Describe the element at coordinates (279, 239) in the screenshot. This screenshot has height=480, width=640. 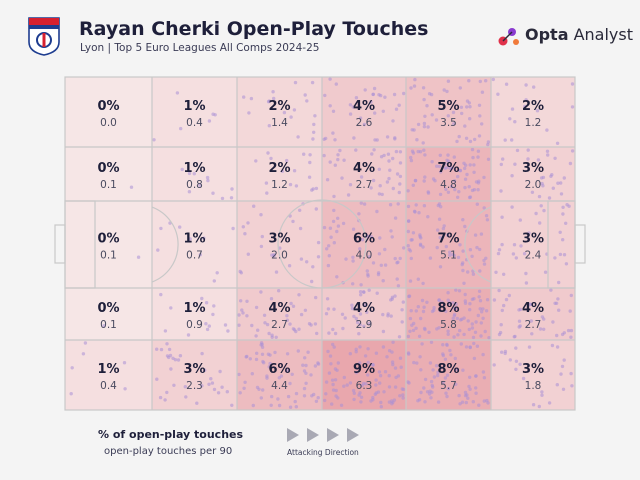
I see `cell-pct-label: 3%` at that location.